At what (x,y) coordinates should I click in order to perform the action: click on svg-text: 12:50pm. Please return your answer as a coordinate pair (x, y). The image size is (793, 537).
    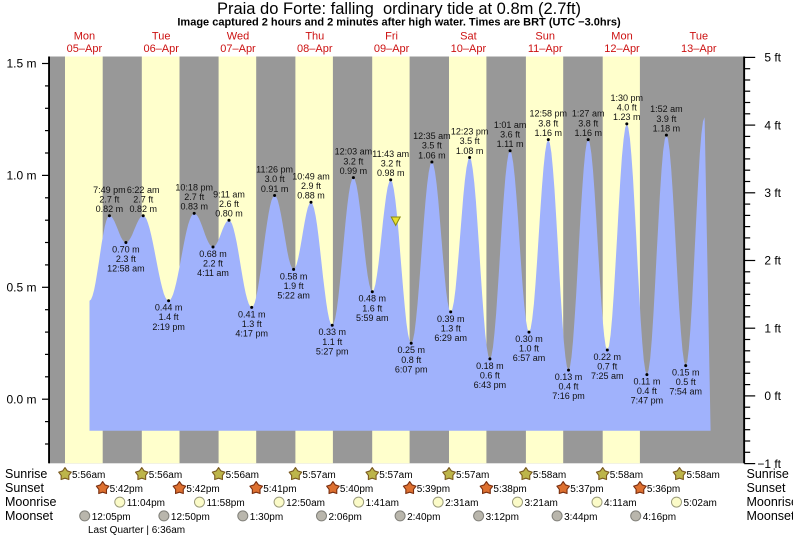
    Looking at the image, I should click on (190, 517).